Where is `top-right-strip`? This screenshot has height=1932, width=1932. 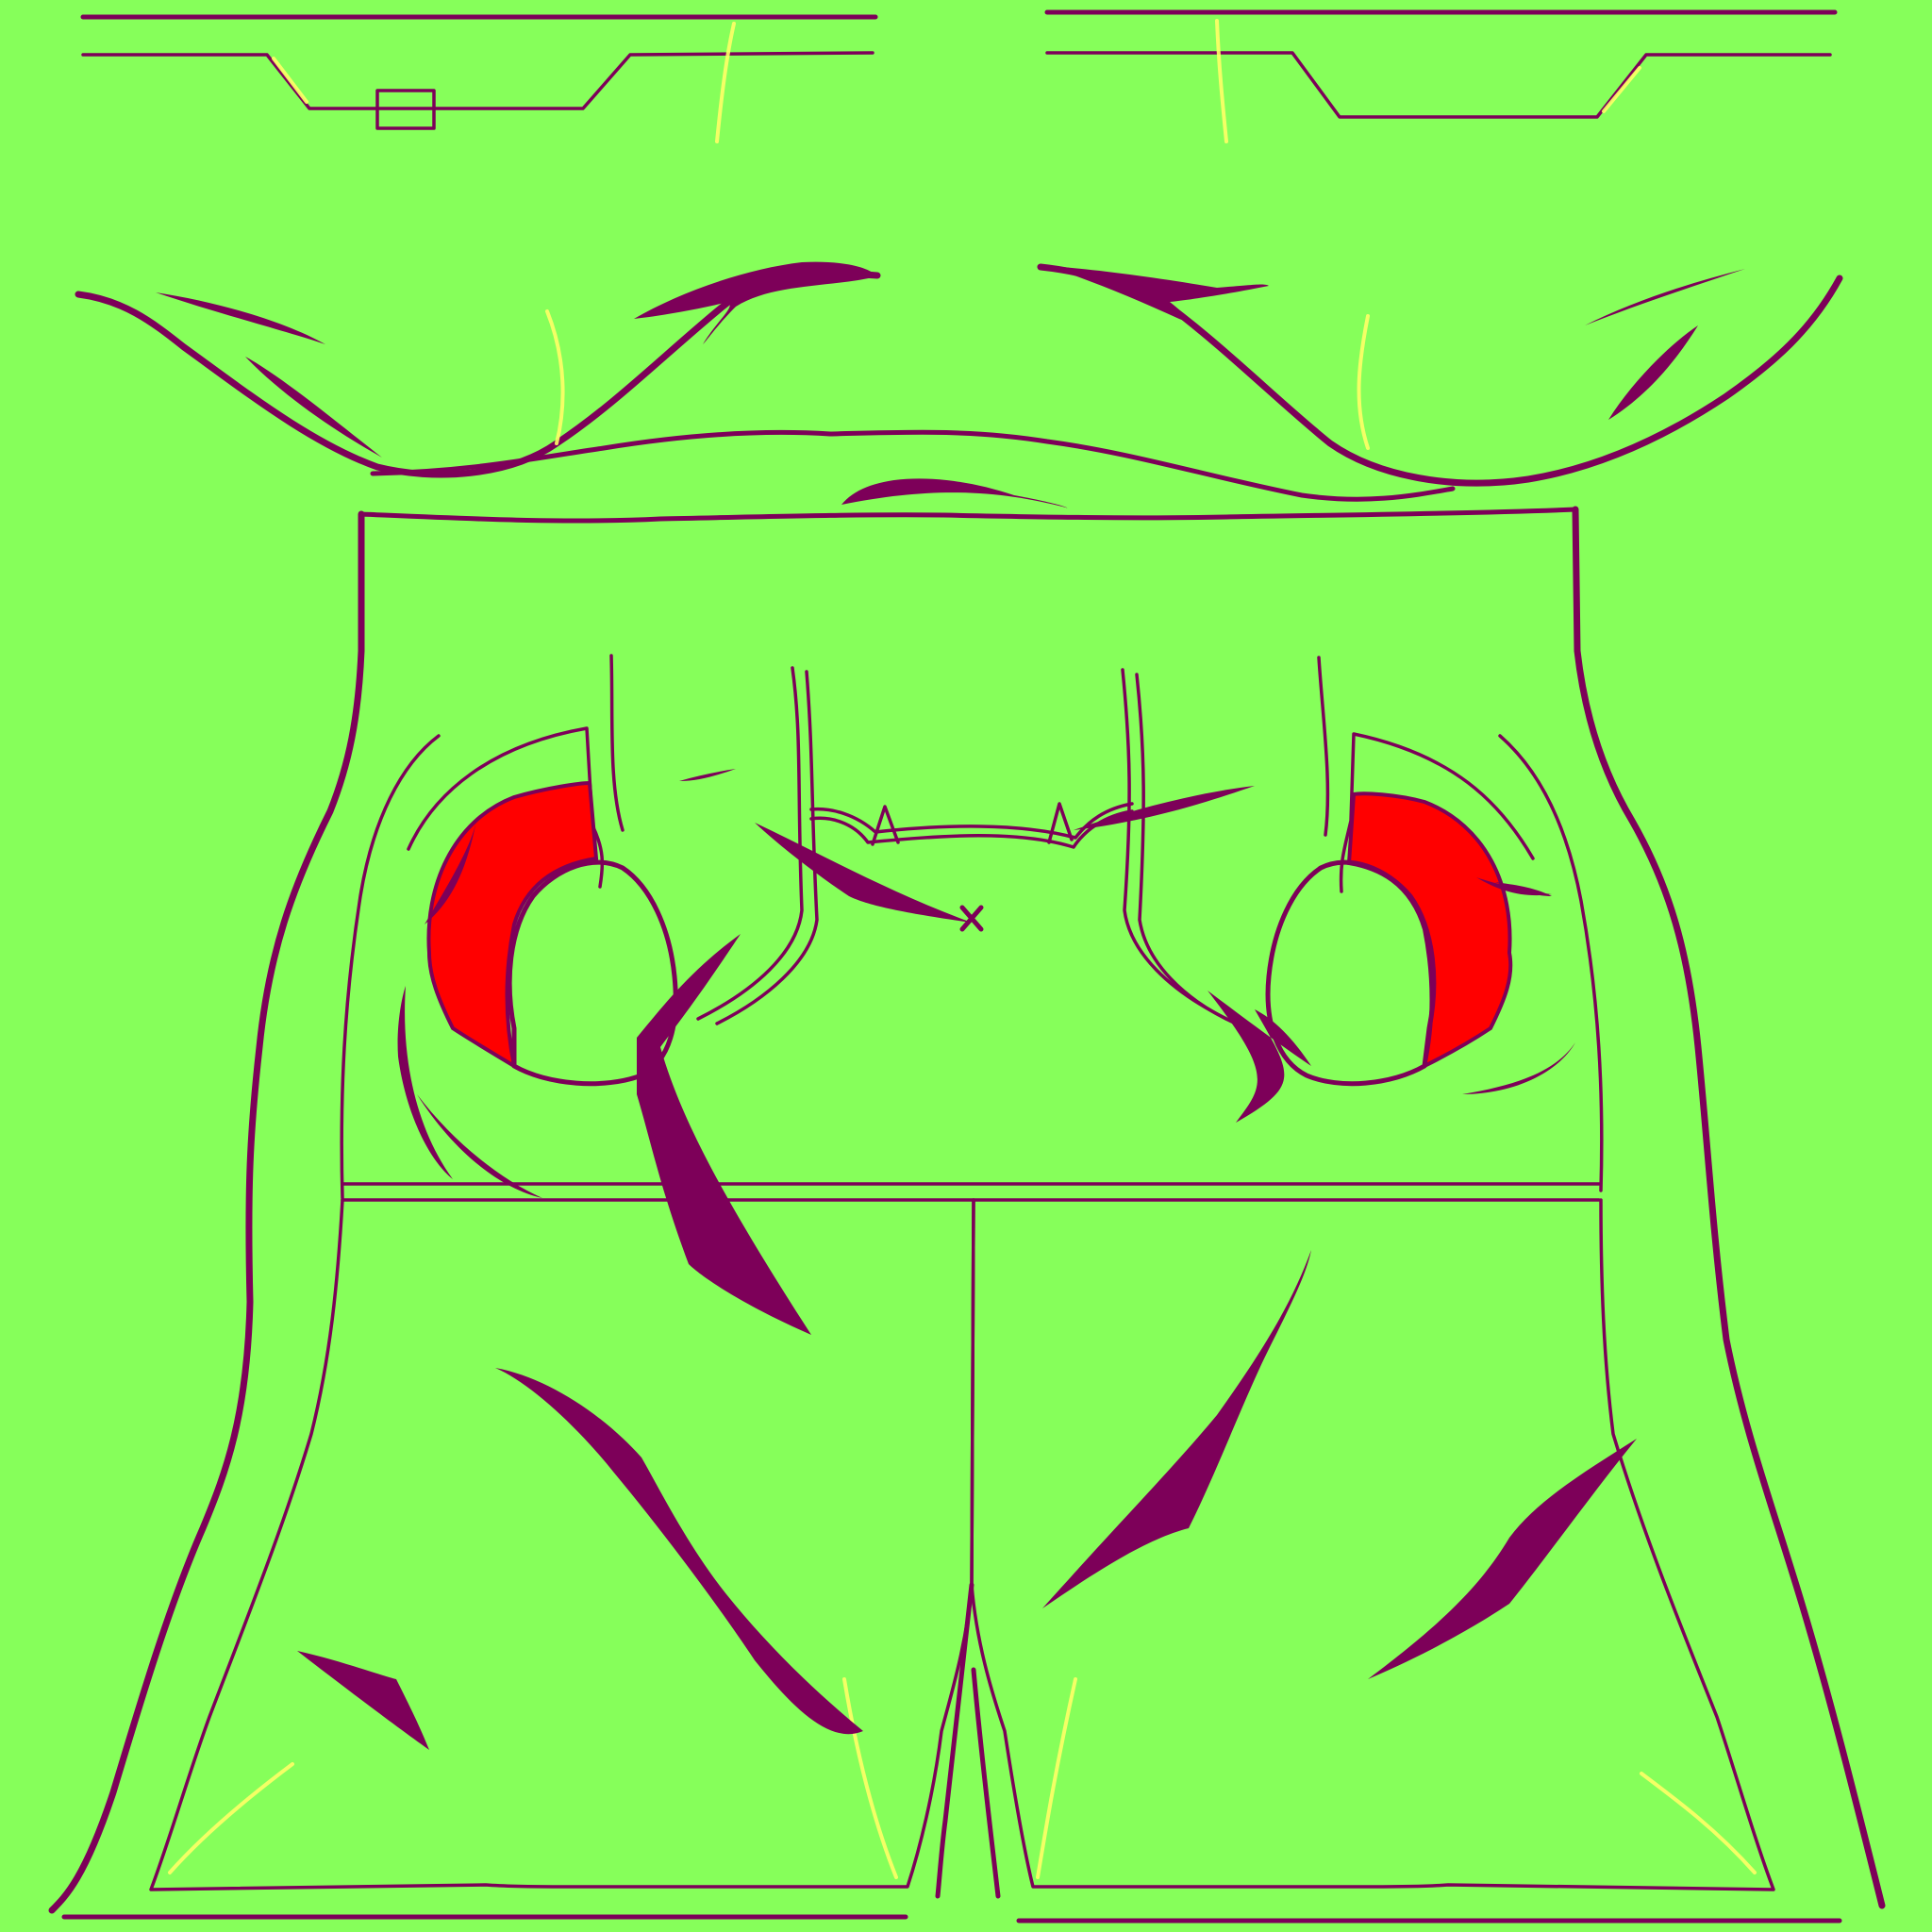 top-right-strip is located at coordinates (1441, 76).